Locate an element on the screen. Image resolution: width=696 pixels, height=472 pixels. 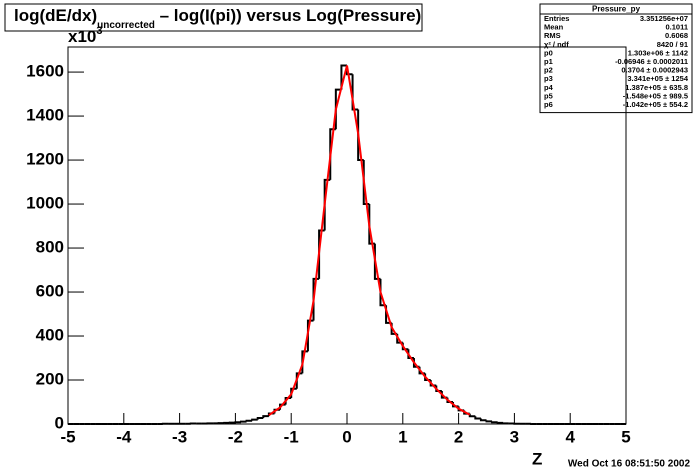
stats-key: p0 is located at coordinates (548, 52).